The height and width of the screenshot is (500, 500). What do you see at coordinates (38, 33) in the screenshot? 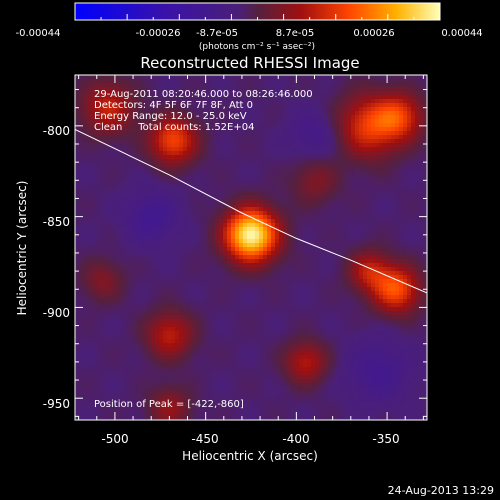
I see `colorbar-tick-label: -0.00044` at bounding box center [38, 33].